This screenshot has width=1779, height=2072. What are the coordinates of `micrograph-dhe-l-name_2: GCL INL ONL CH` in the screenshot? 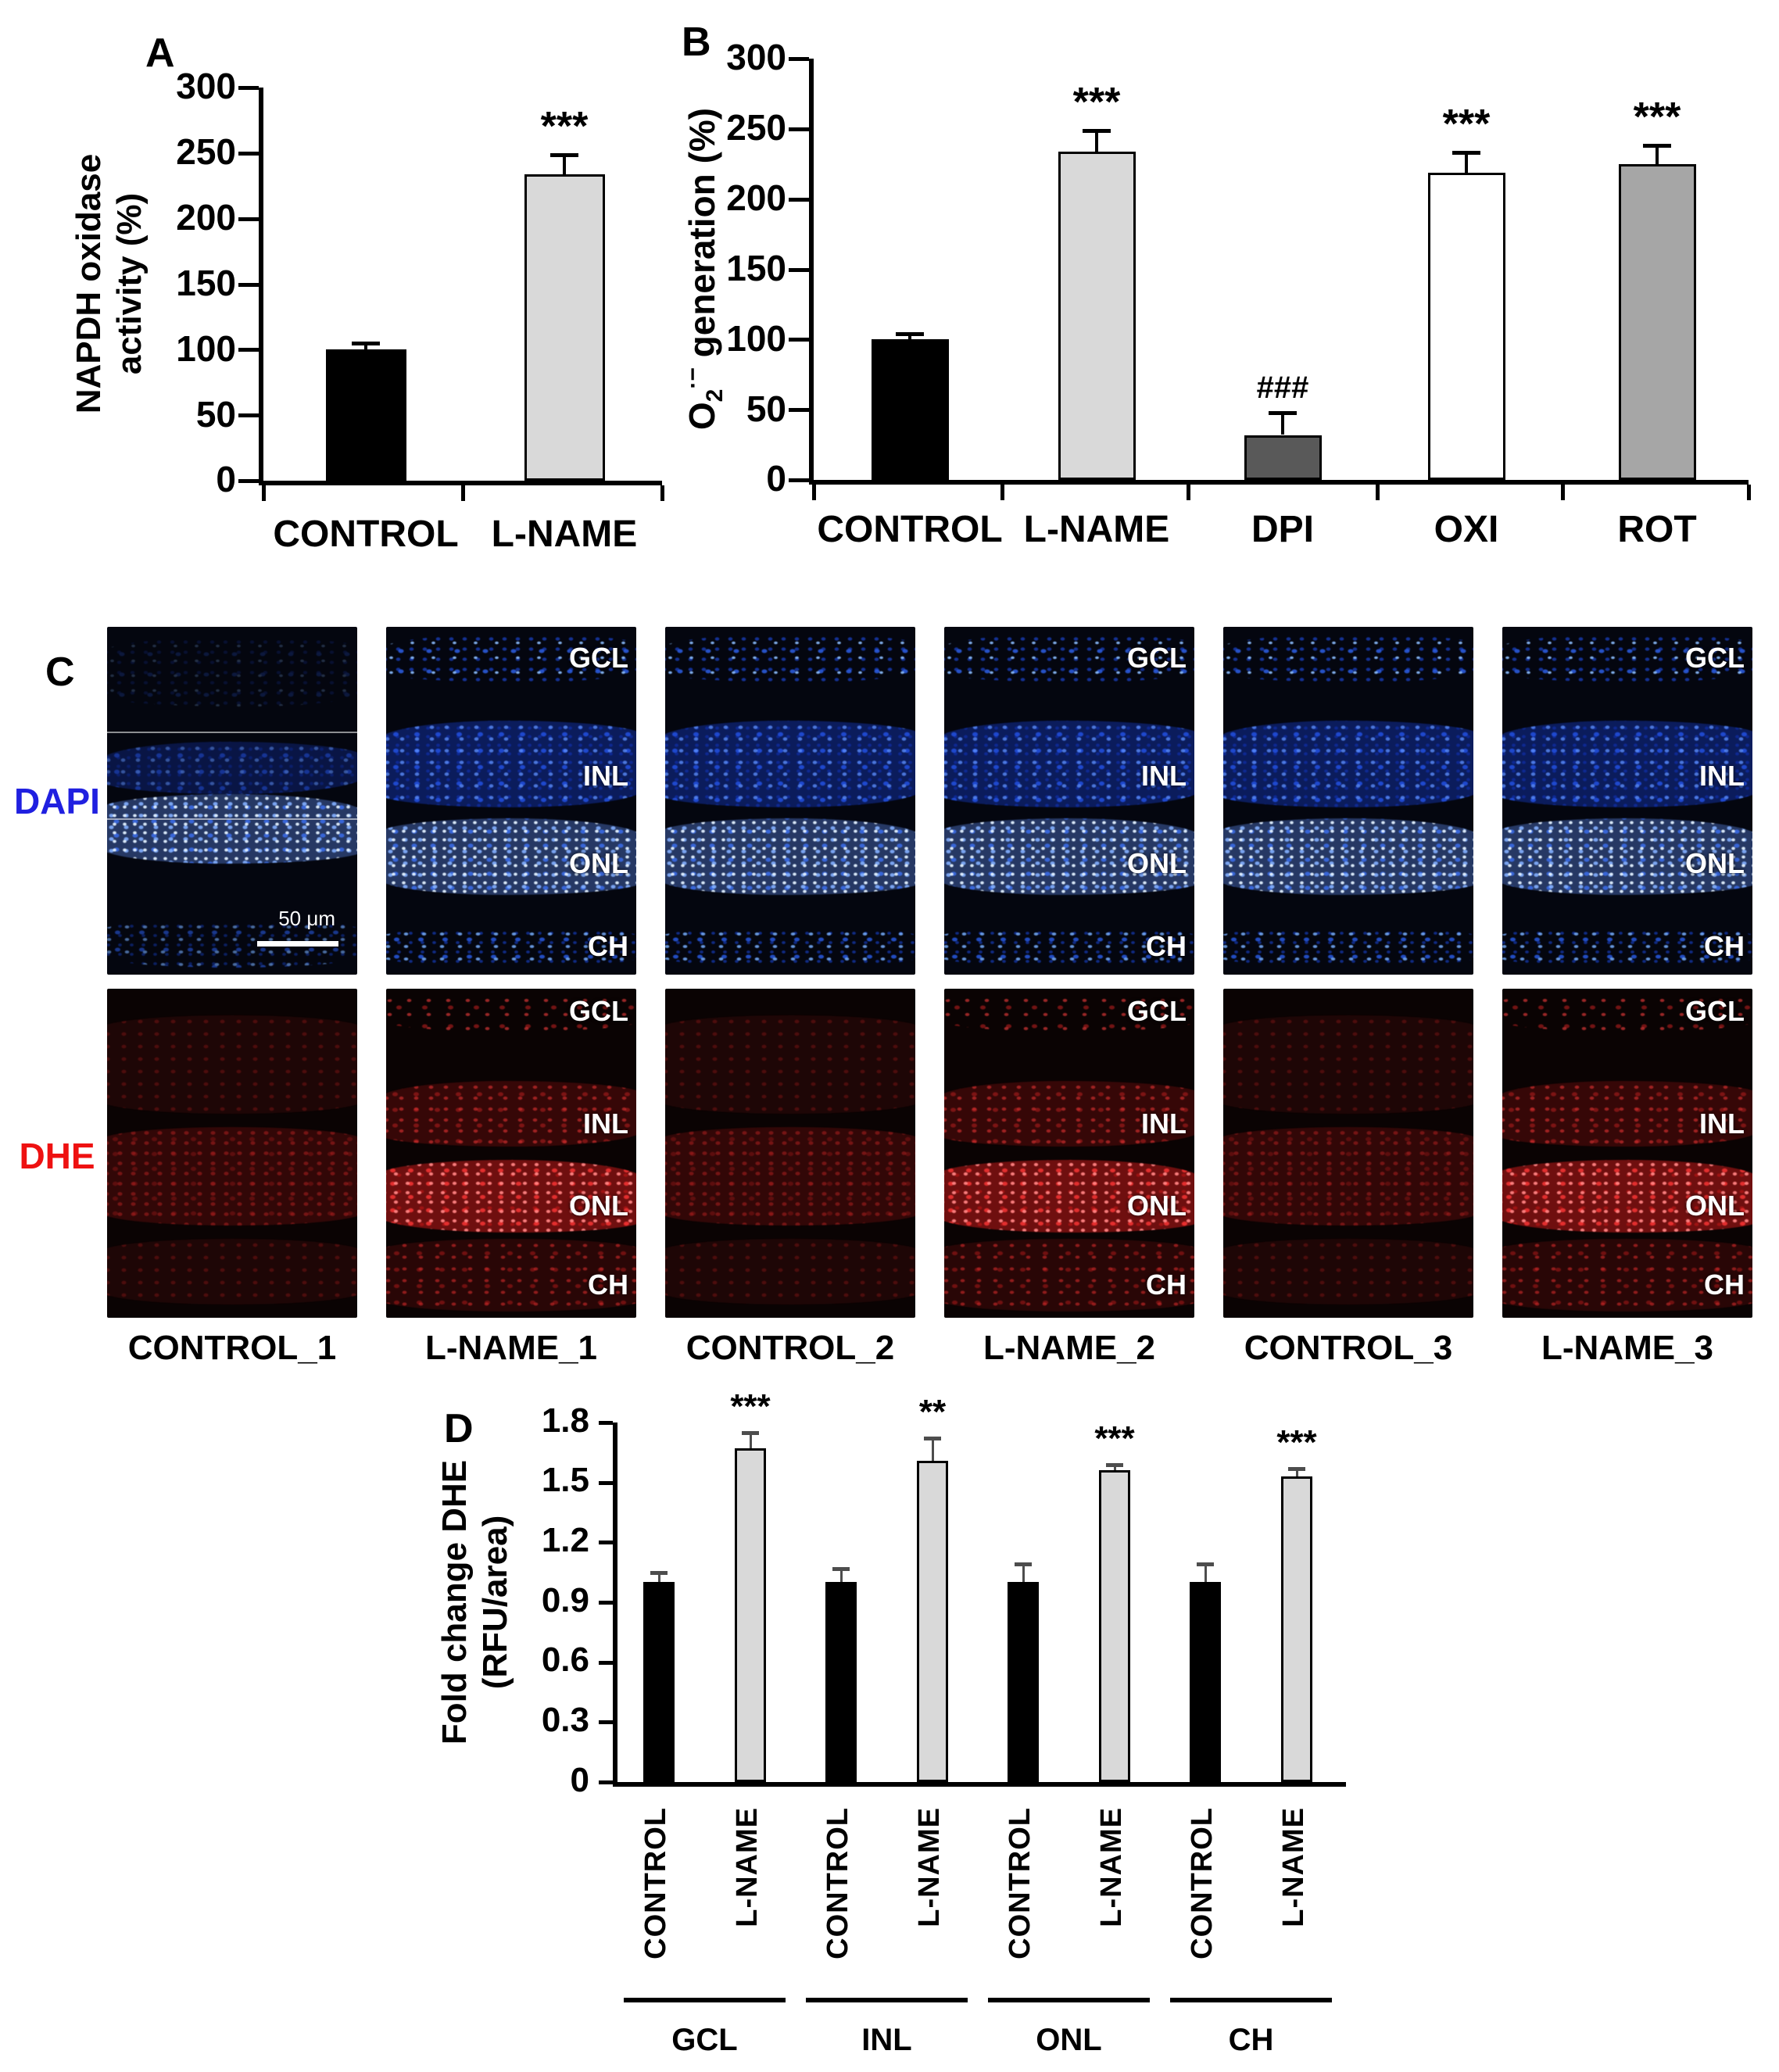 It's located at (1069, 1153).